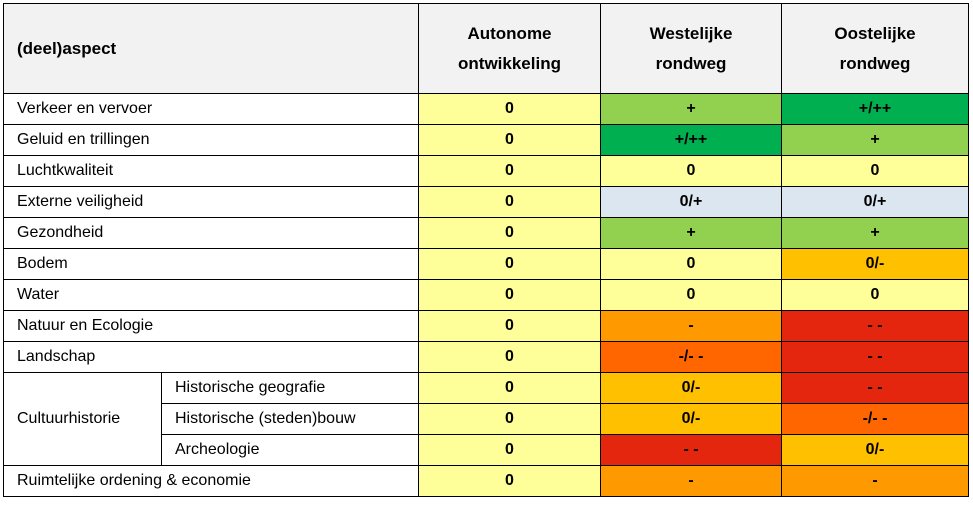 Image resolution: width=973 pixels, height=509 pixels. What do you see at coordinates (211, 326) in the screenshot?
I see `row-label: Natuur en Ecologie` at bounding box center [211, 326].